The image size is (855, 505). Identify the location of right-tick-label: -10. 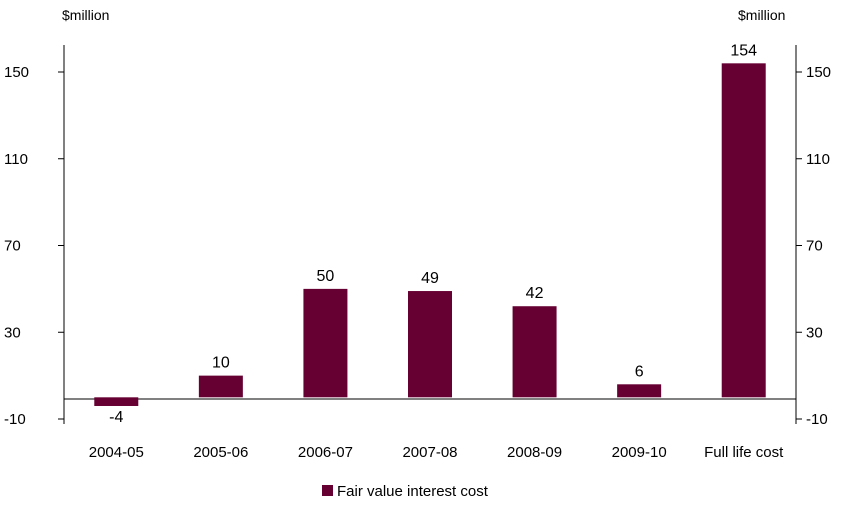
(817, 419).